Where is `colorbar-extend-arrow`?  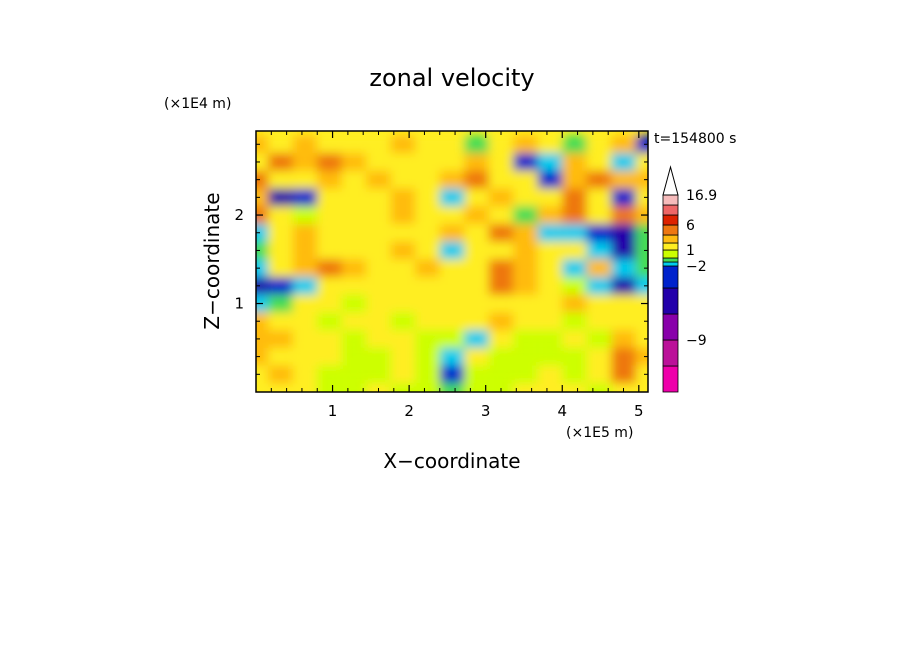 colorbar-extend-arrow is located at coordinates (670, 180).